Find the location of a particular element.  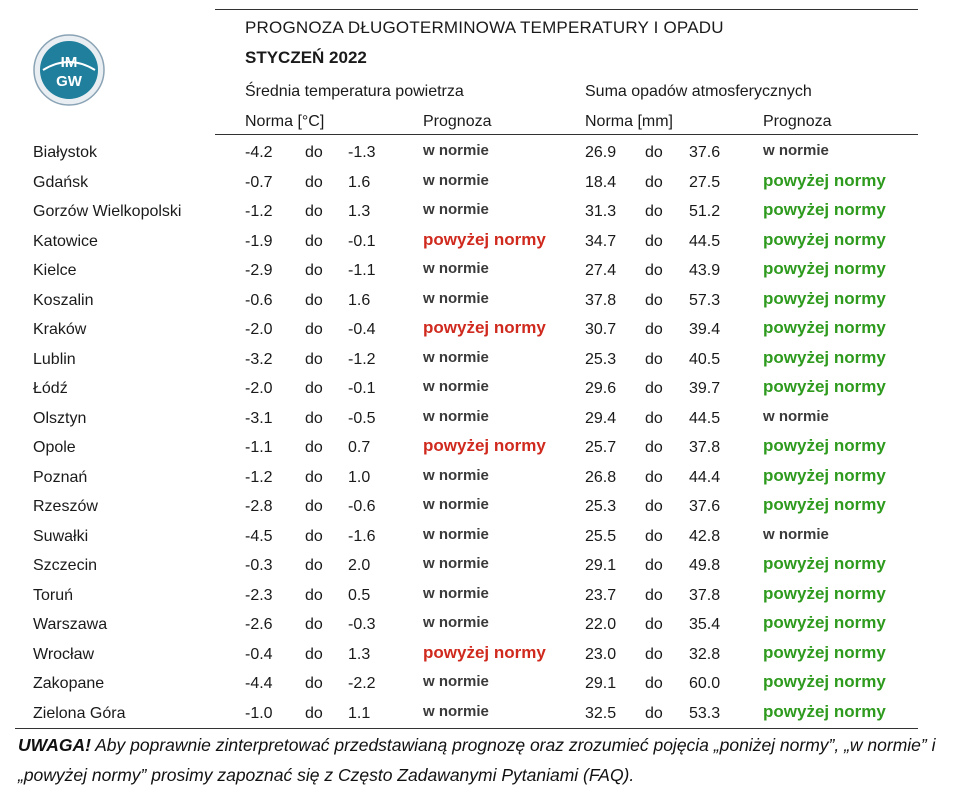

precip-norm-min: 29.4 is located at coordinates (601, 418).